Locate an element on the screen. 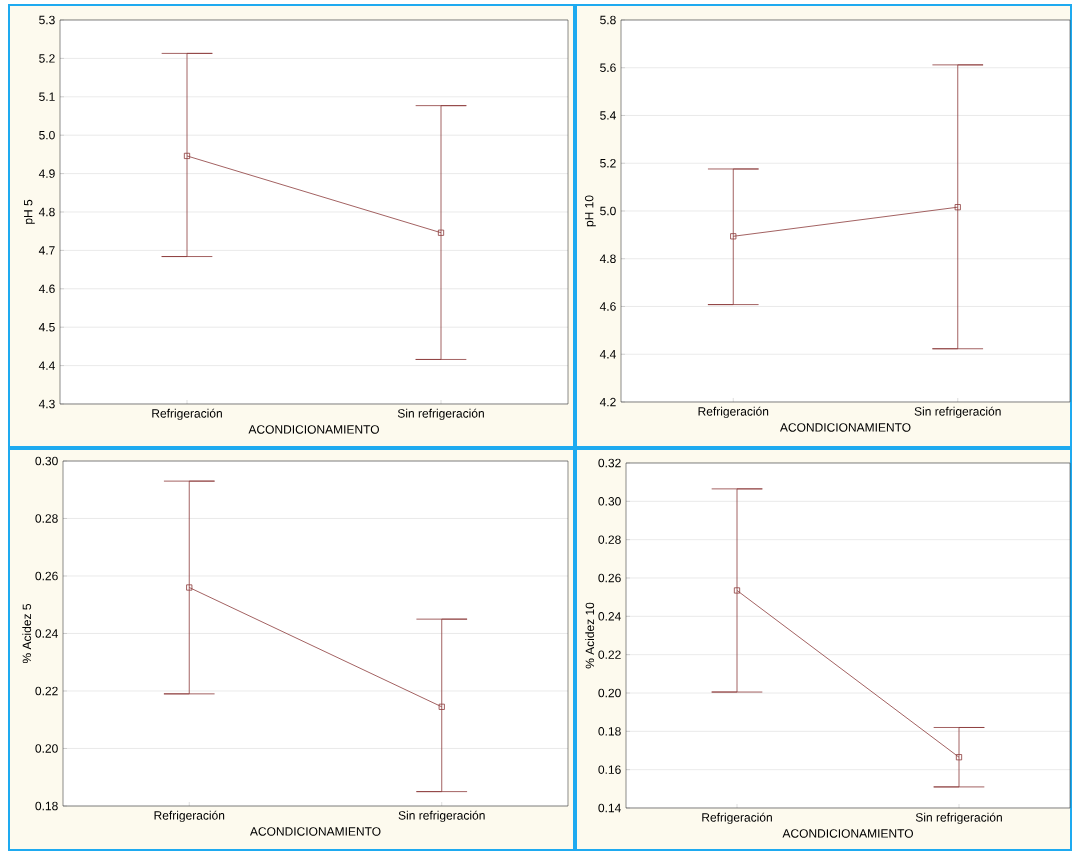 This screenshot has width=1072, height=851. y-axis-title: pH 5 is located at coordinates (29, 211).